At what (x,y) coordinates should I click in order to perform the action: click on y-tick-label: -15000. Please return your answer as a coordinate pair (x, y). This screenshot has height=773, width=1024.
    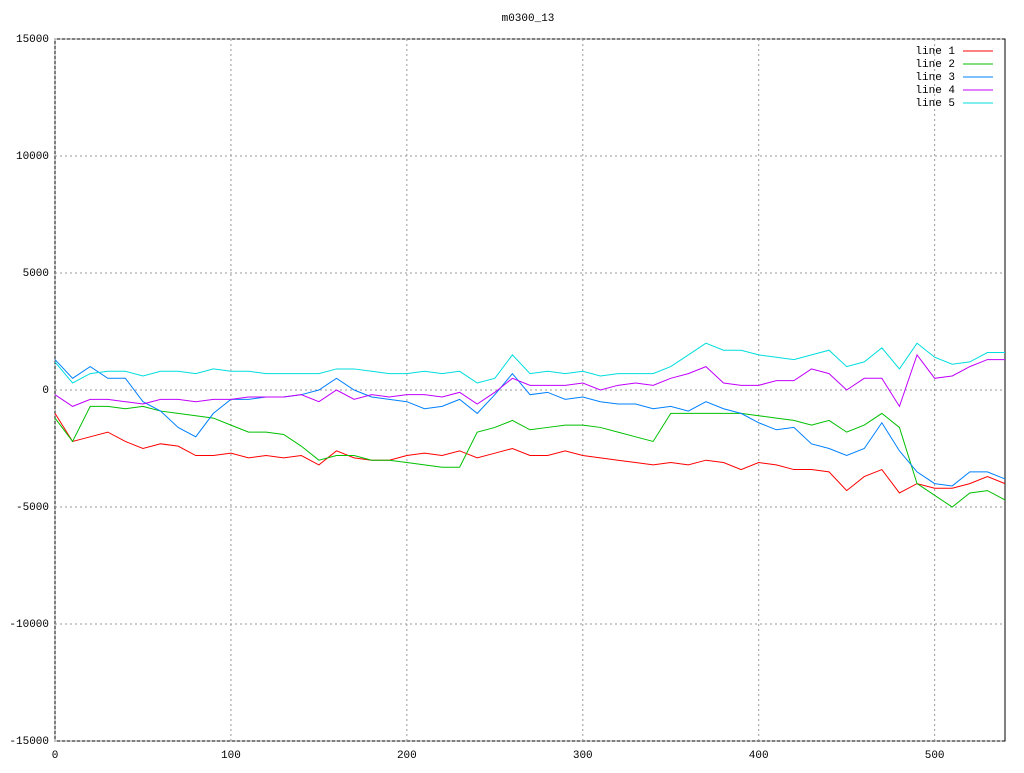
    Looking at the image, I should click on (29, 742).